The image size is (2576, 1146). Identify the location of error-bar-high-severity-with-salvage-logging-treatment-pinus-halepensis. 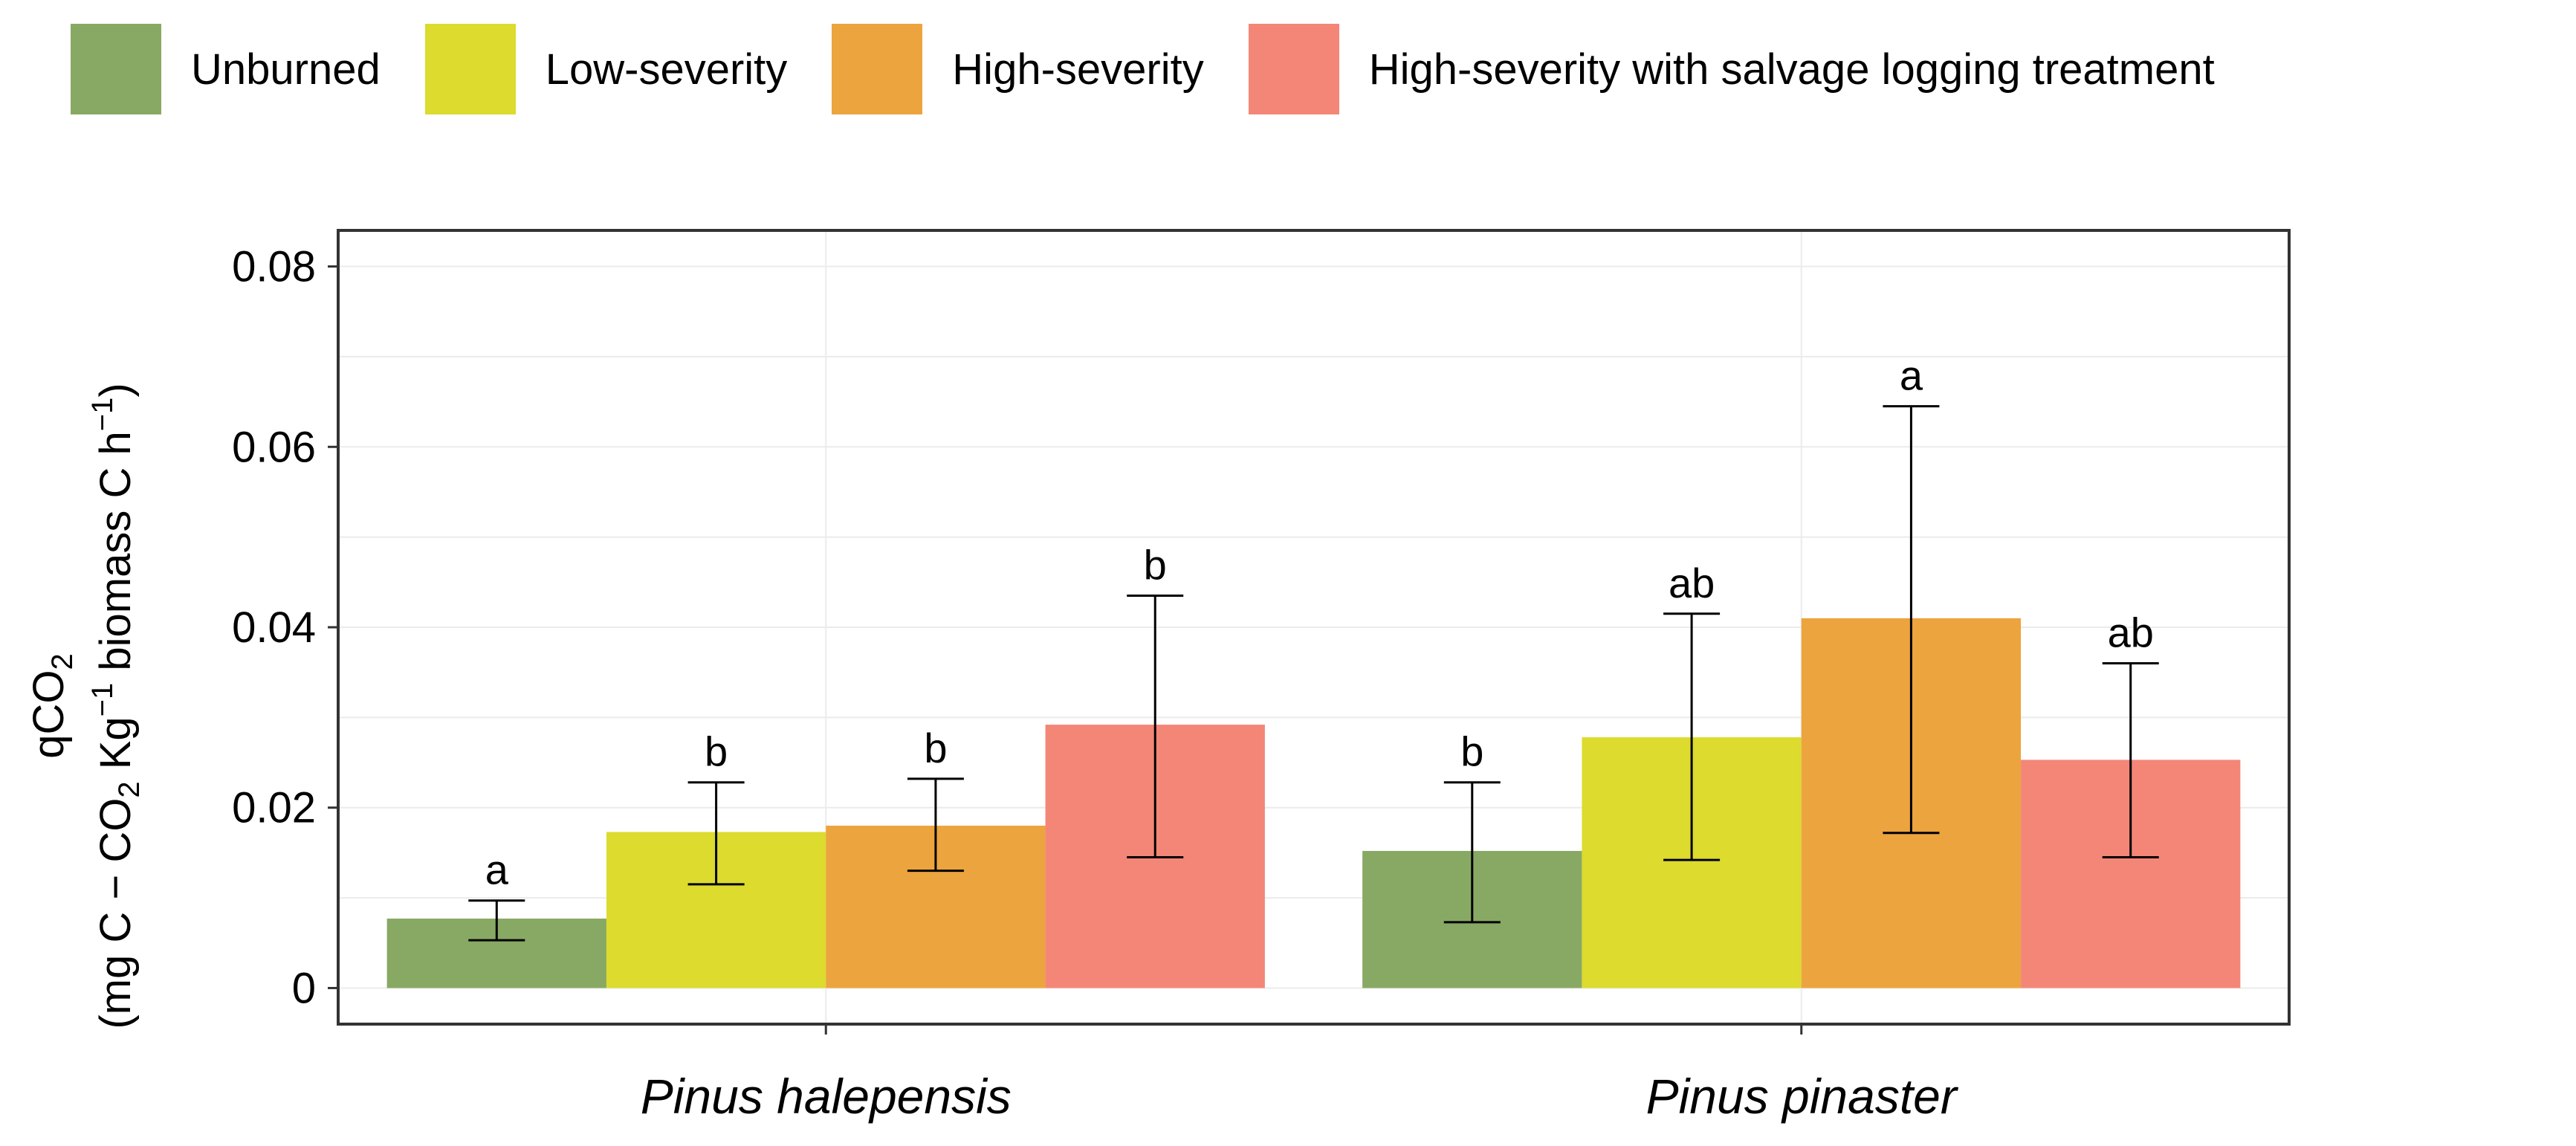
(1156, 726).